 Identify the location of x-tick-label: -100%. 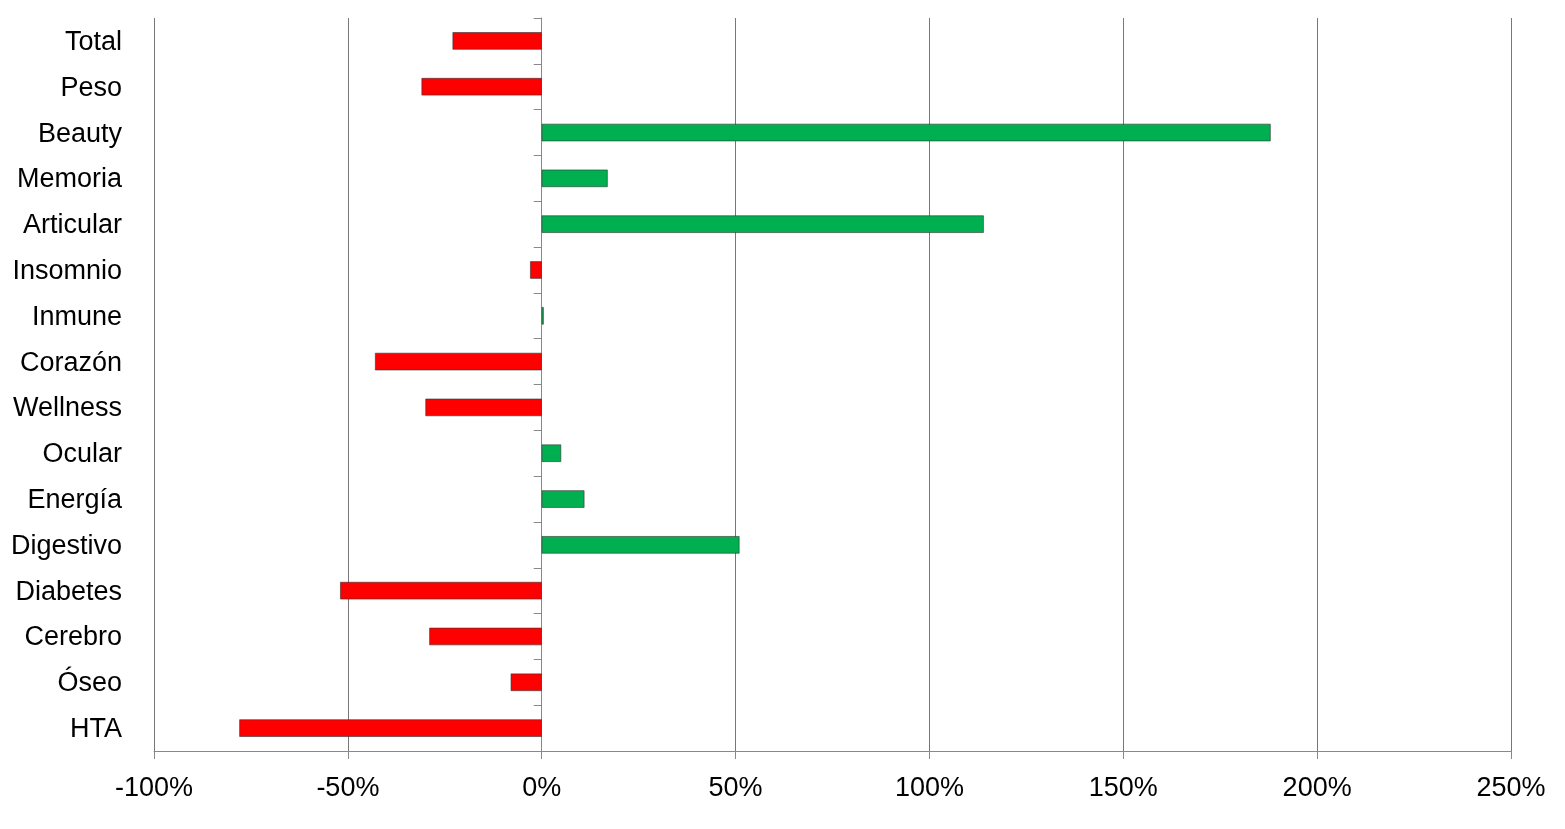
(154, 786).